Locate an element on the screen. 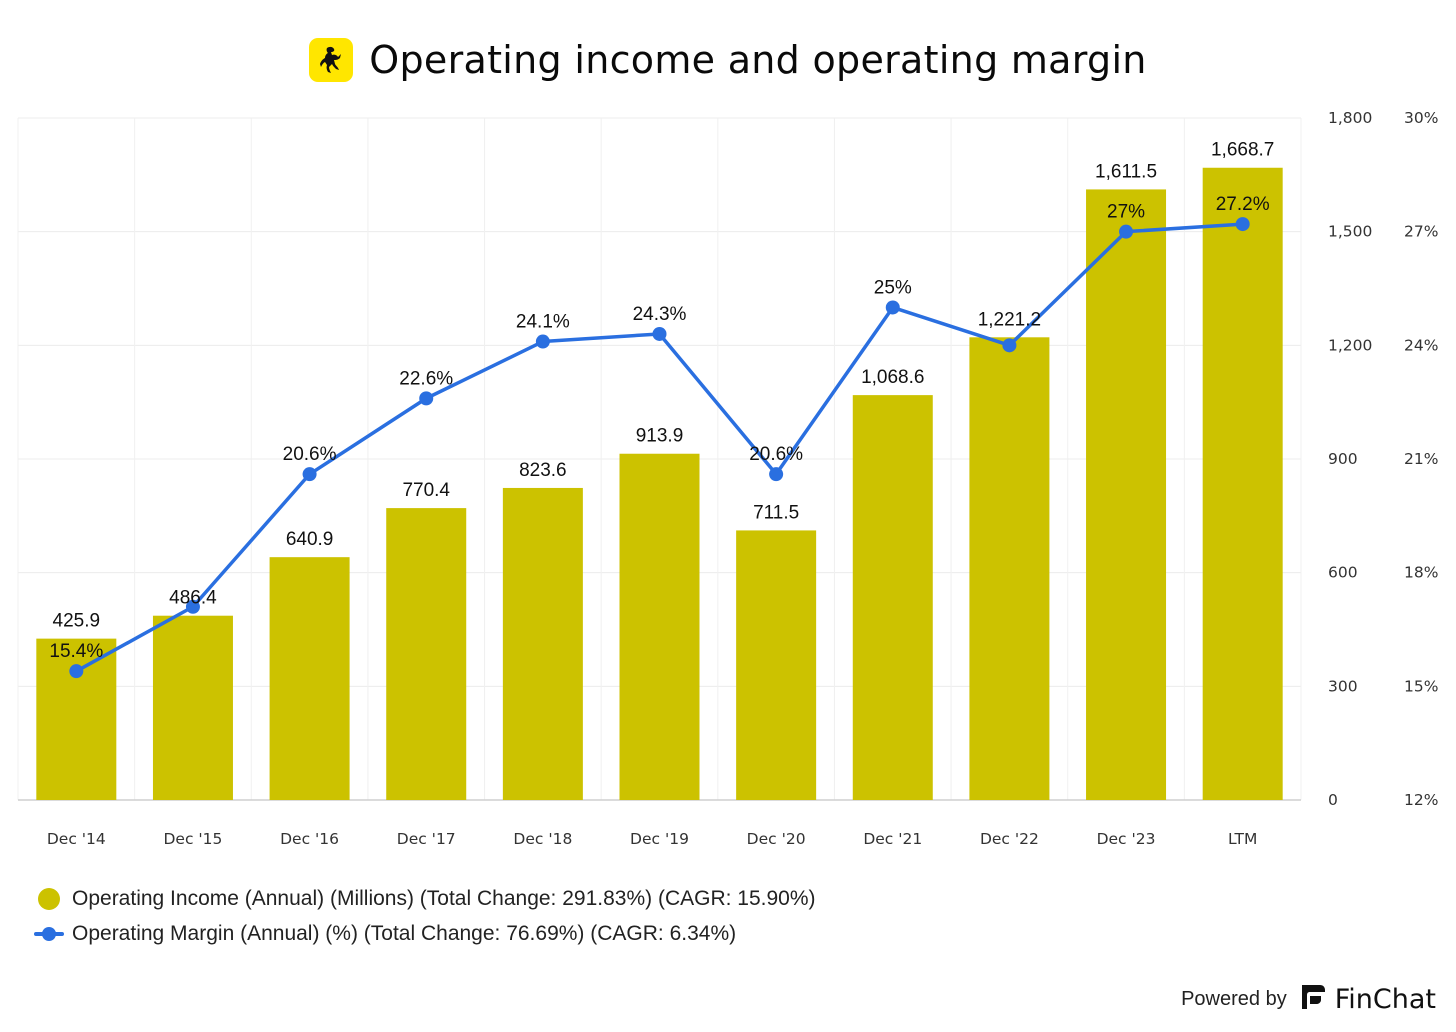 The image size is (1456, 1032). margin-value-label: 27.2% is located at coordinates (1243, 204).